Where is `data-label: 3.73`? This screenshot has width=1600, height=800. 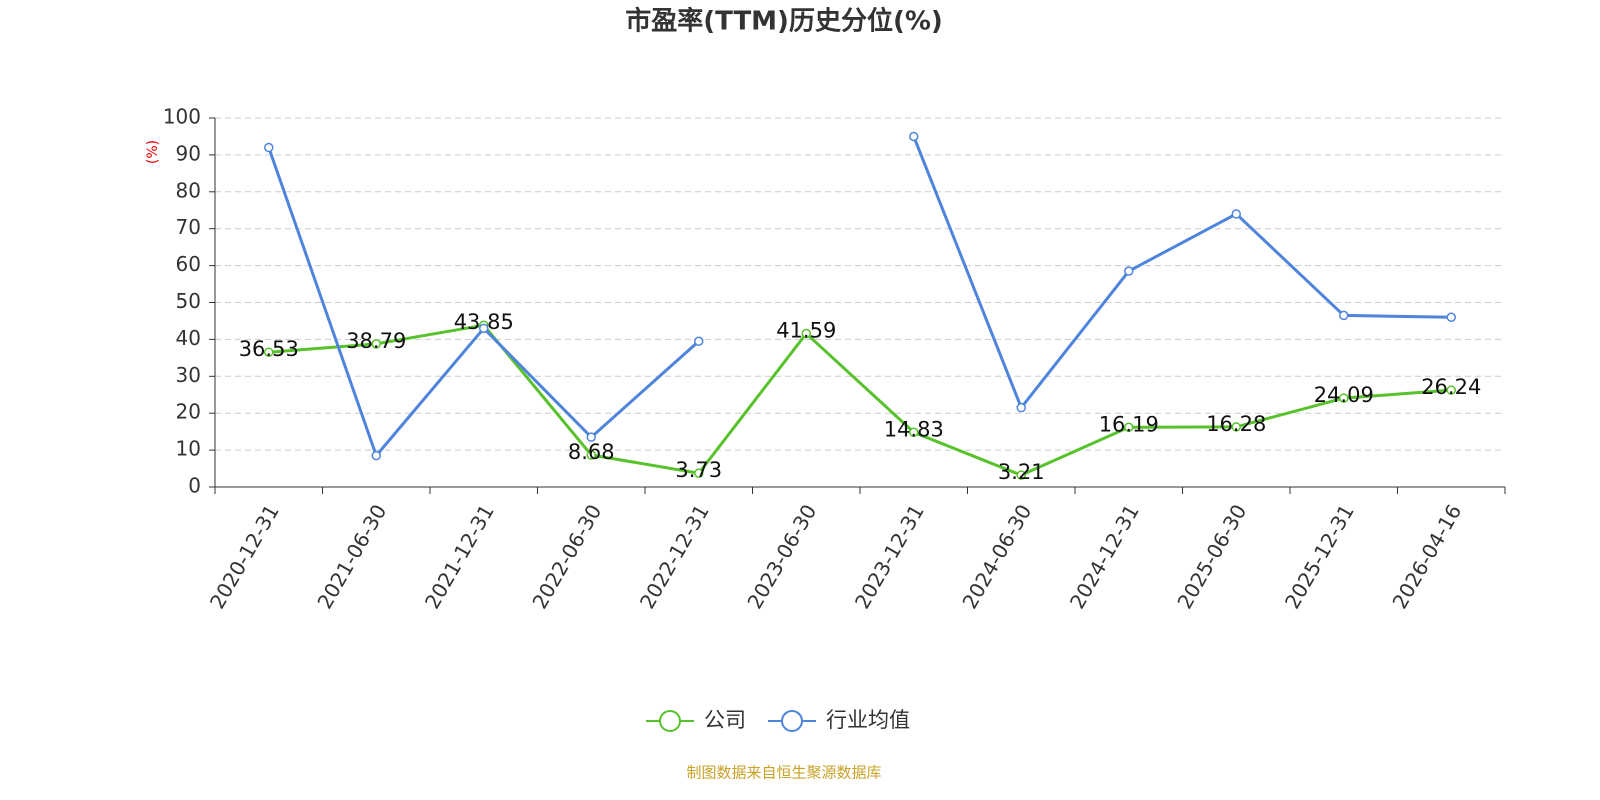 data-label: 3.73 is located at coordinates (698, 470).